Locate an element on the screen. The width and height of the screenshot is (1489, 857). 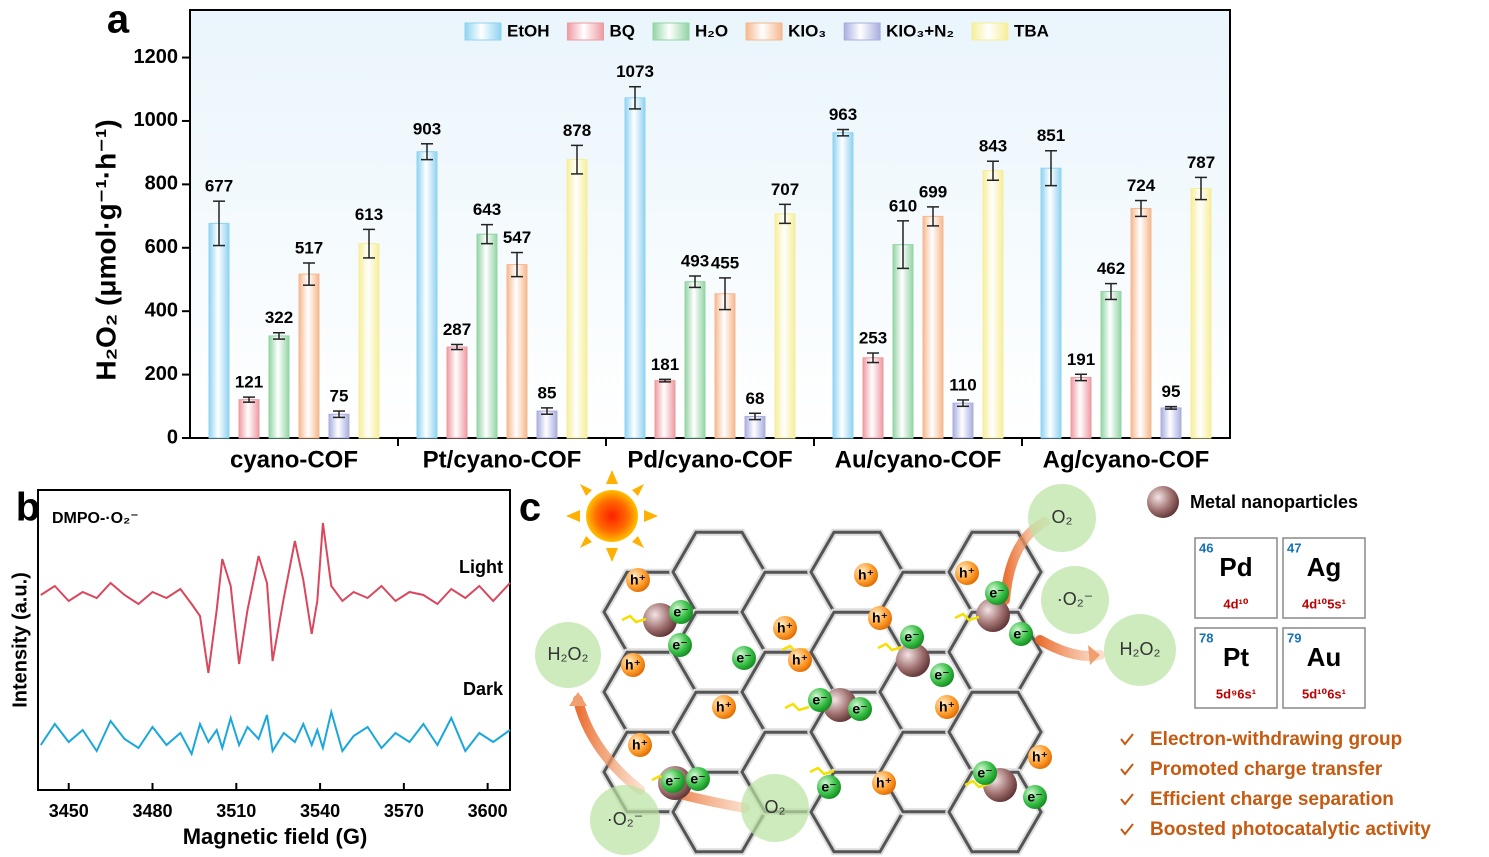
species-label: ·O₂⁻ is located at coordinates (1075, 599).